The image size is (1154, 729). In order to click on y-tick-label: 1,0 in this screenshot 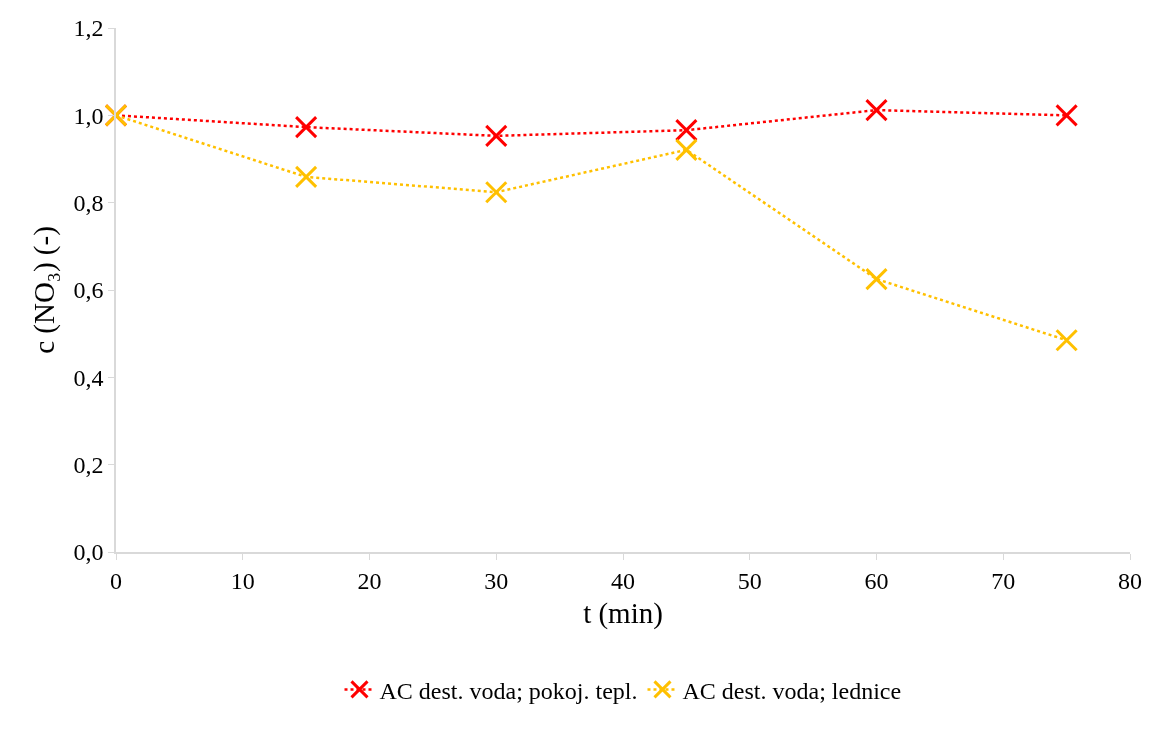, I will do `click(88, 115)`.